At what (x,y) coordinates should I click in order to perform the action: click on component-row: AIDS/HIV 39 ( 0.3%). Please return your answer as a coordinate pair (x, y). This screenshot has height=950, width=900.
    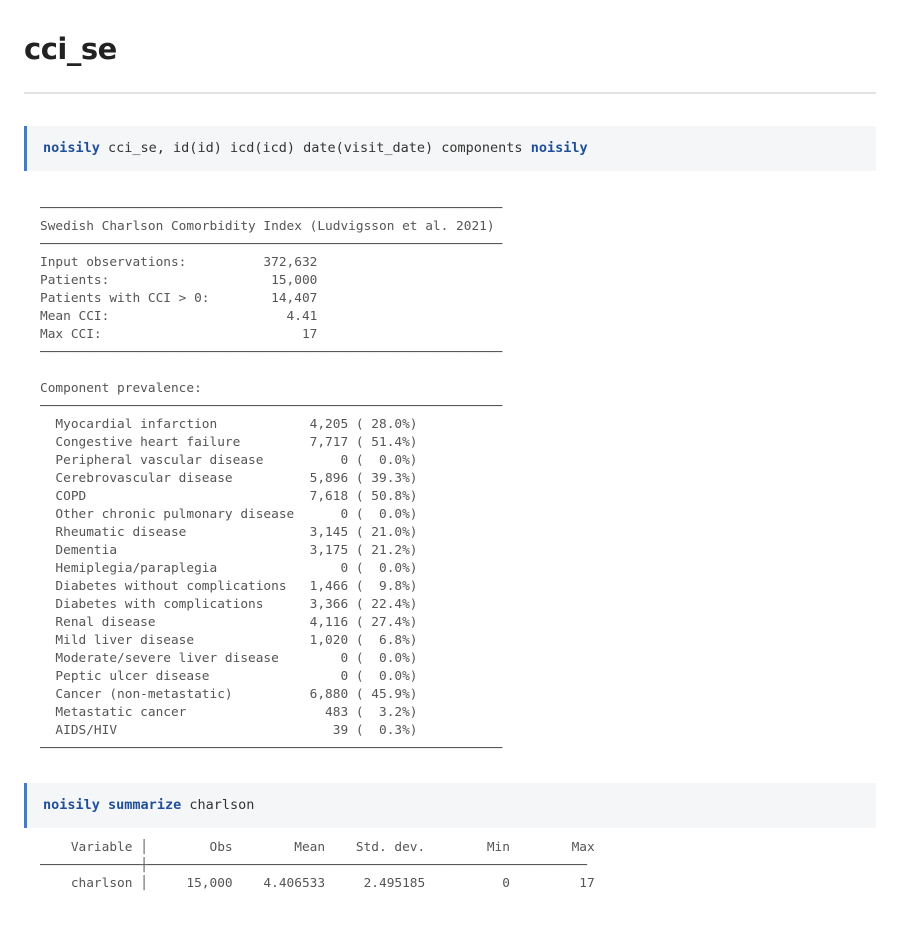
    Looking at the image, I should click on (229, 730).